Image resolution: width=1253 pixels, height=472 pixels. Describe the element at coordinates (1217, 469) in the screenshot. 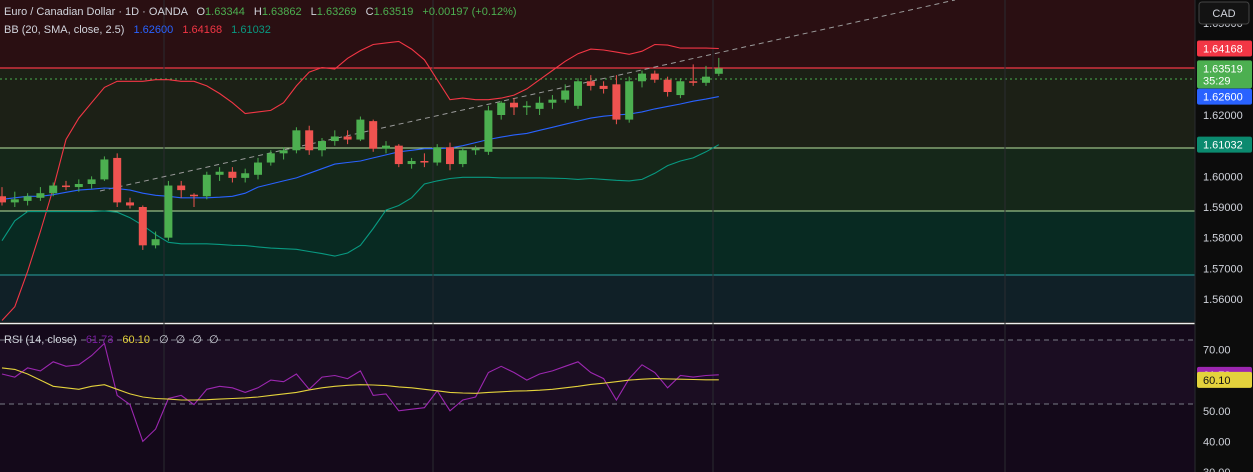

I see `rsi-tick-label: 30.00` at that location.